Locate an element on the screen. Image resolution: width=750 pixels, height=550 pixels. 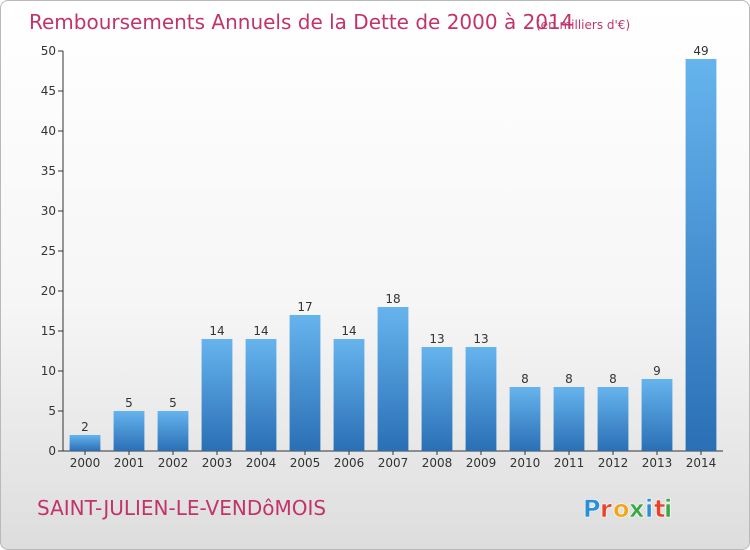
logo-letter: t is located at coordinates (659, 509).